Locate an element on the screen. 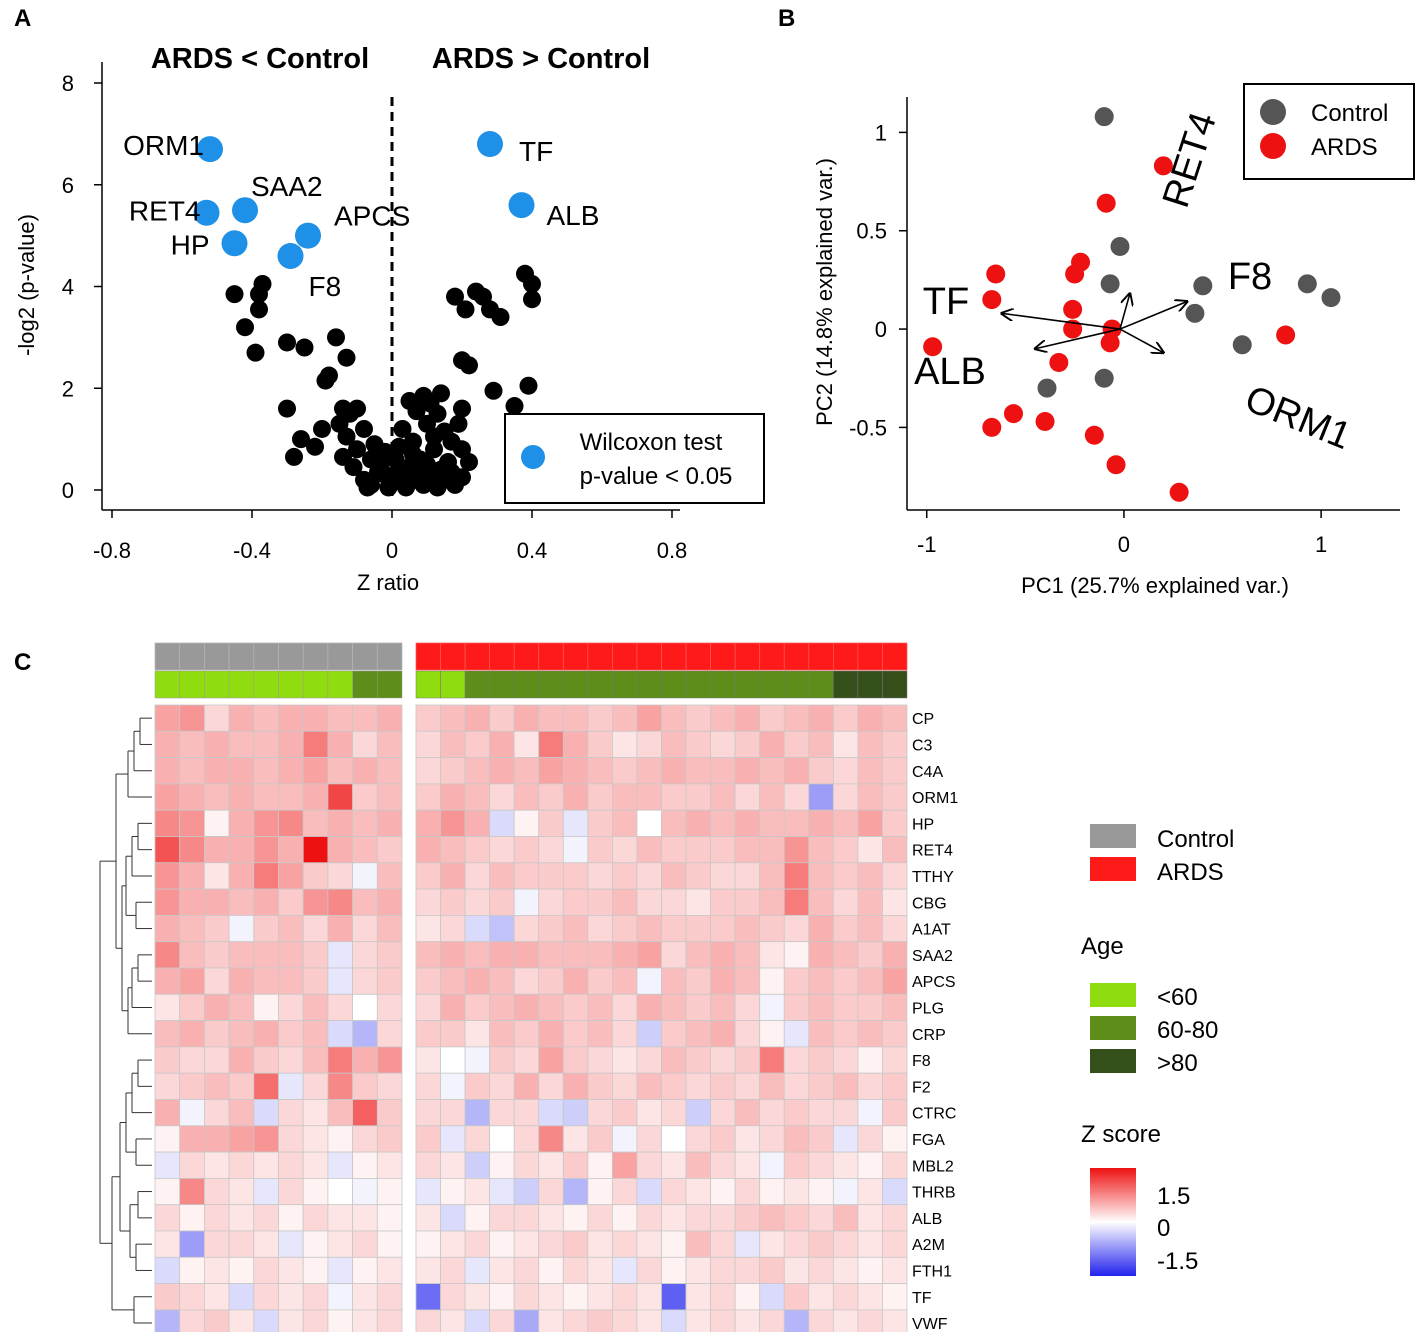 This screenshot has width=1417, height=1332. heatmap-group-annotation-ards is located at coordinates (453, 656).